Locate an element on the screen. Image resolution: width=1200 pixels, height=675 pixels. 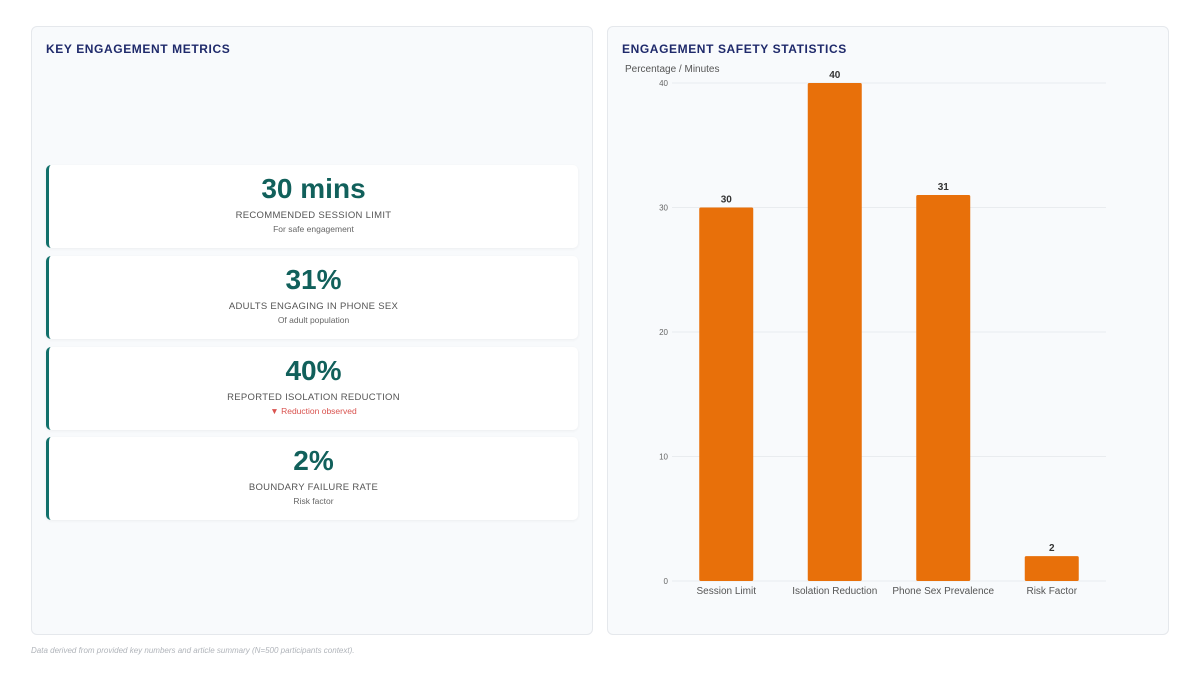
x-tick-label: Phone Sex Prevalence is located at coordinates (943, 591).